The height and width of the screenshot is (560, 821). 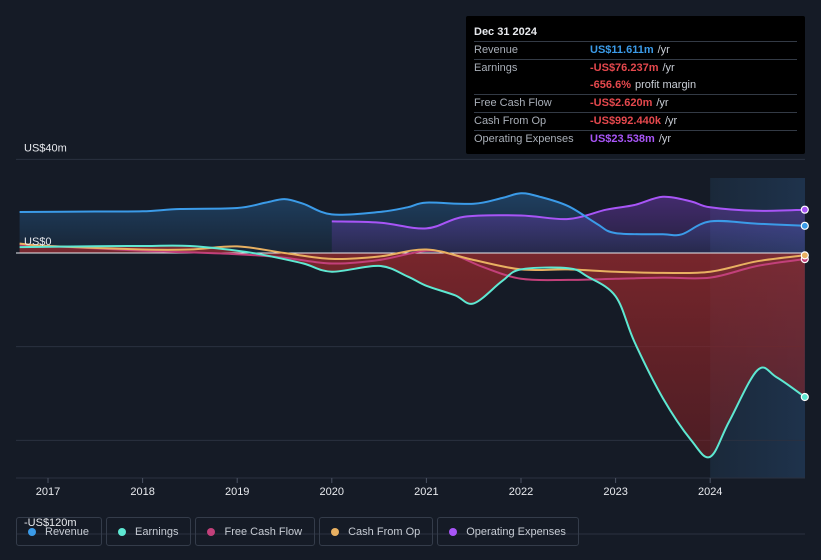 I want to click on tooltip-row-label: Cash From Op, so click(x=510, y=121).